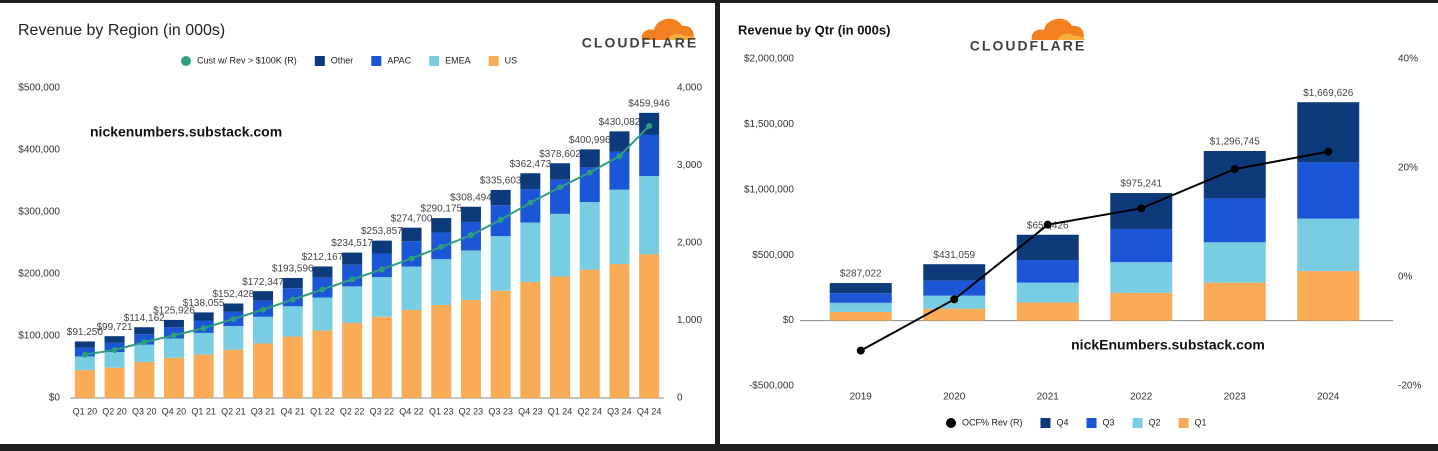 The image size is (1438, 451). Describe the element at coordinates (861, 274) in the screenshot. I see `total-label: $287,022` at that location.